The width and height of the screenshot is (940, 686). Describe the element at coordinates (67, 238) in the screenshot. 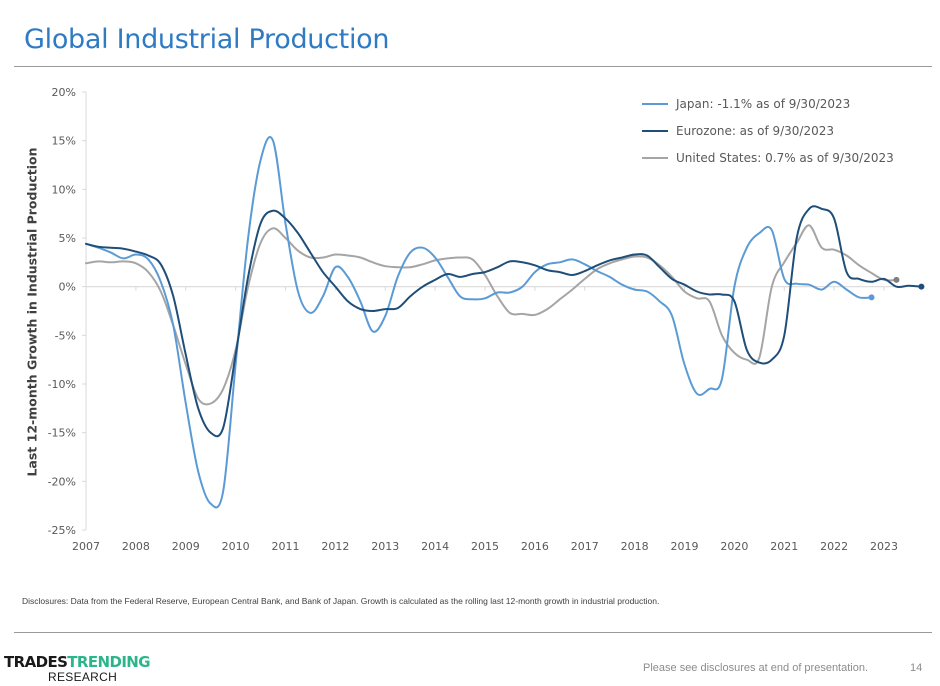

I see `y-tick-label: 5%` at that location.